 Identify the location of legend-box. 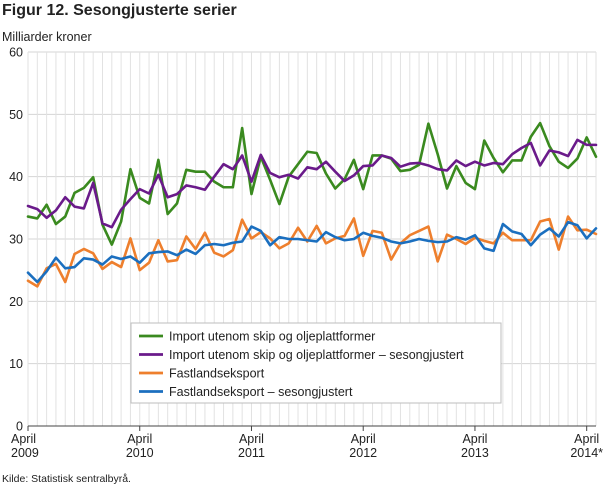
(316, 363).